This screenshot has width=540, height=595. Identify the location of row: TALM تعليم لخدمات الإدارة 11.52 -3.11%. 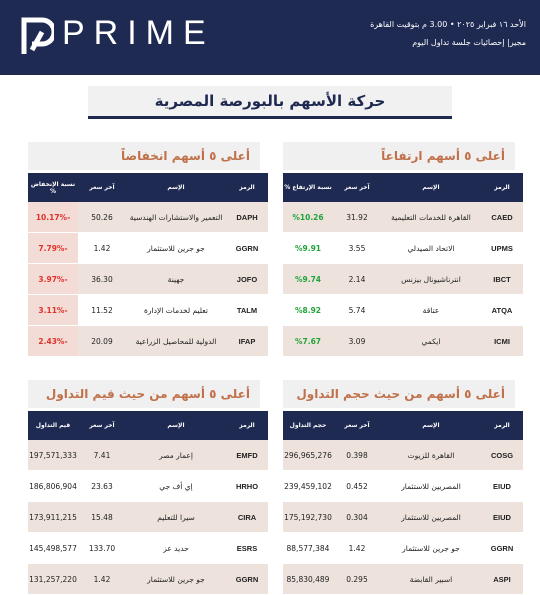
(148, 310).